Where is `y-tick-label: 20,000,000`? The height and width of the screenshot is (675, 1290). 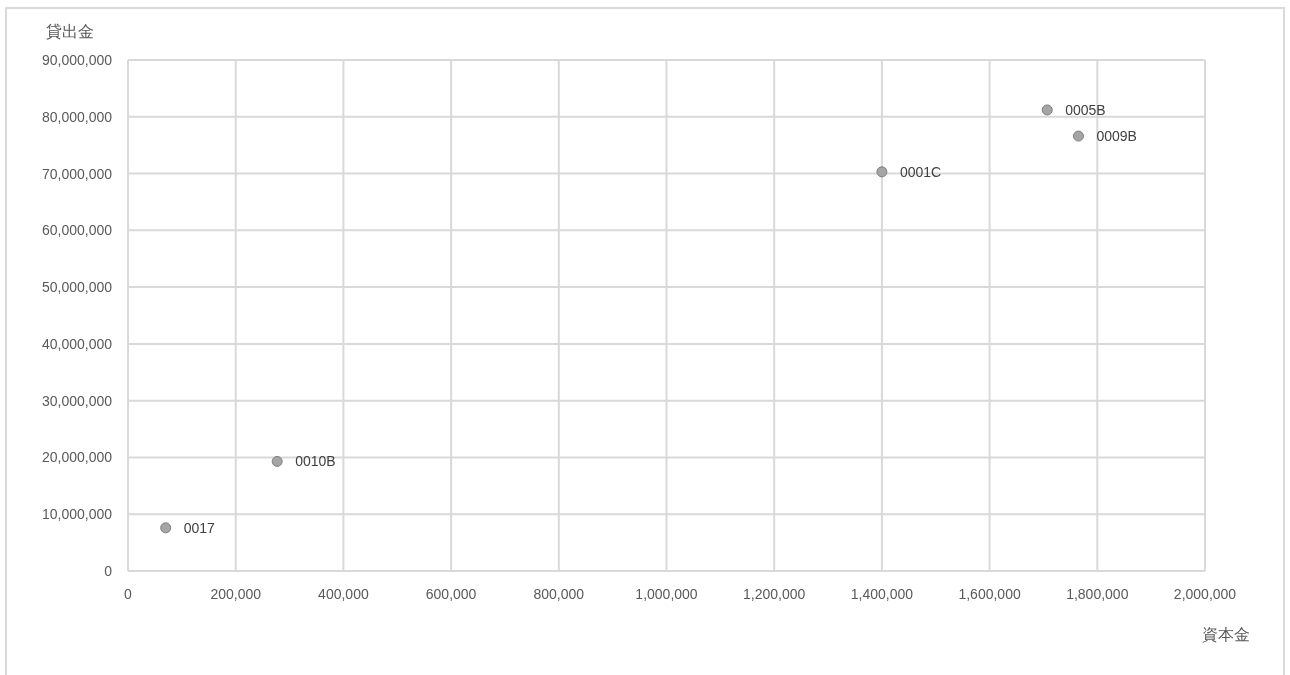 y-tick-label: 20,000,000 is located at coordinates (77, 457).